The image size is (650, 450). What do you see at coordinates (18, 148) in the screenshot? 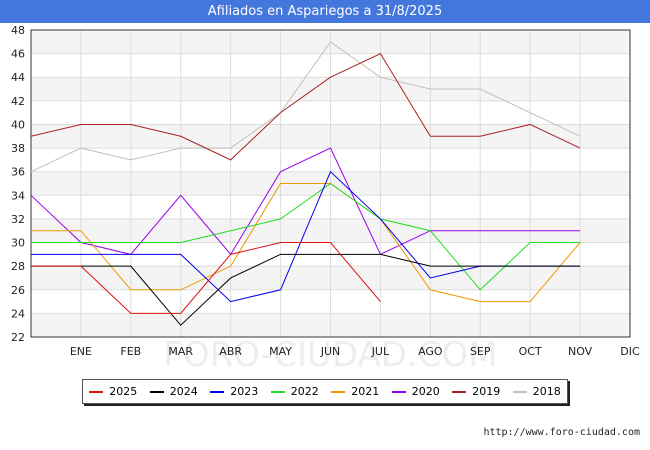
I see `y-tick-label: 38` at bounding box center [18, 148].